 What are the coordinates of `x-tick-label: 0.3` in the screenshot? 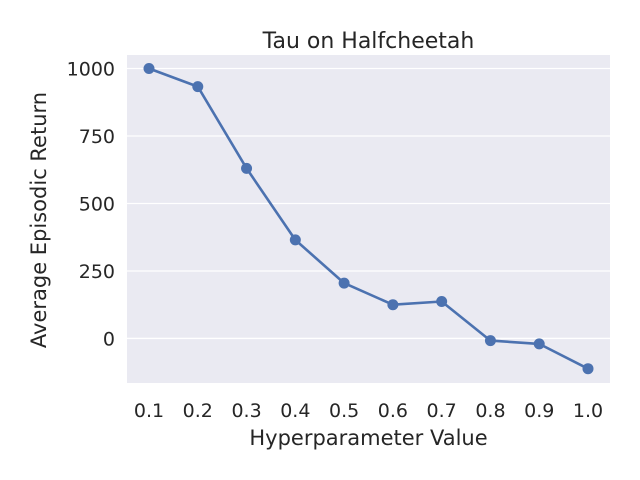 It's located at (246, 411).